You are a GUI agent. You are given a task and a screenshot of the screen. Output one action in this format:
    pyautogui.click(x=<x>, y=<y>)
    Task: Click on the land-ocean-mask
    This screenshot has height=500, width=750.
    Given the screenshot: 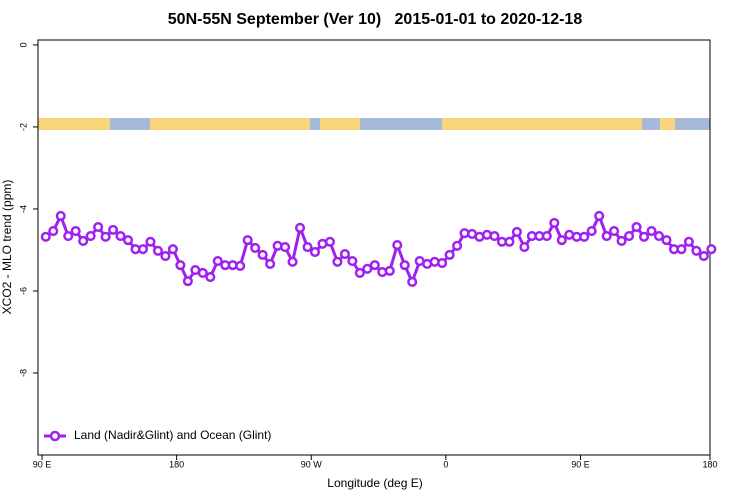 What is the action you would take?
    pyautogui.click(x=374, y=124)
    